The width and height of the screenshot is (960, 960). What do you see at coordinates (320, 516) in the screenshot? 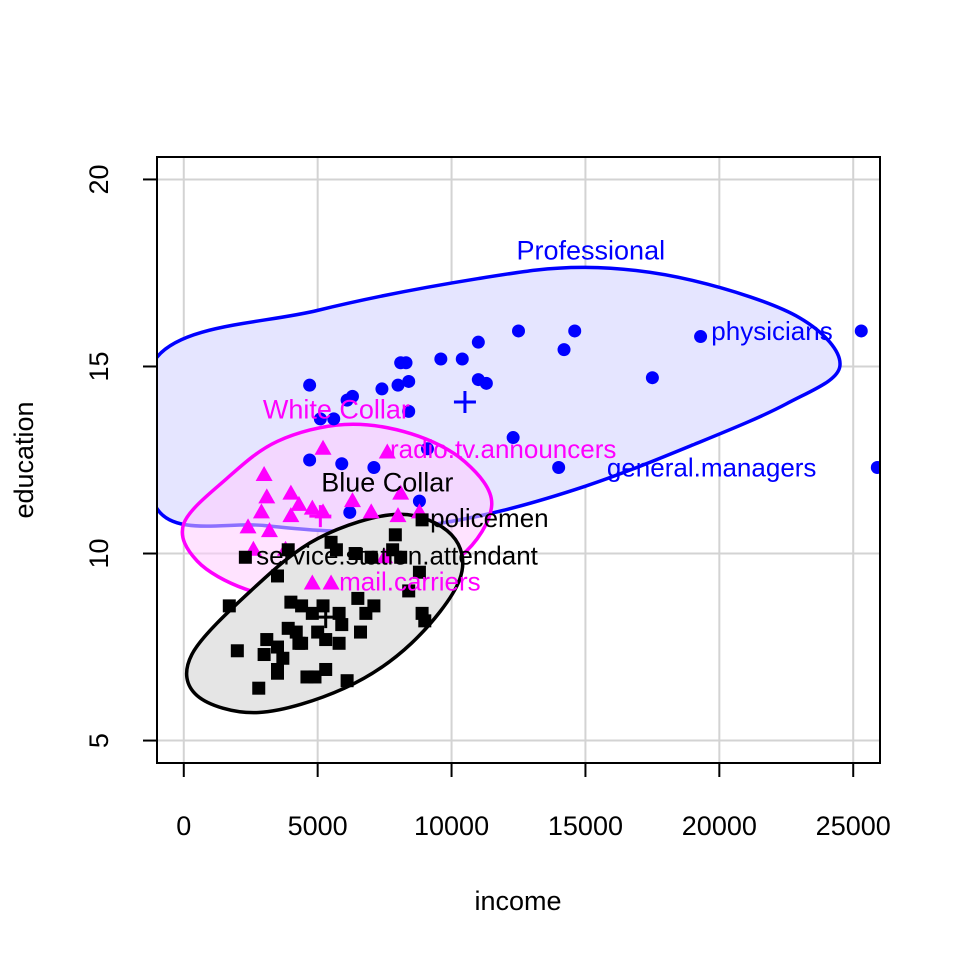
I see `centroid-white-collar` at bounding box center [320, 516].